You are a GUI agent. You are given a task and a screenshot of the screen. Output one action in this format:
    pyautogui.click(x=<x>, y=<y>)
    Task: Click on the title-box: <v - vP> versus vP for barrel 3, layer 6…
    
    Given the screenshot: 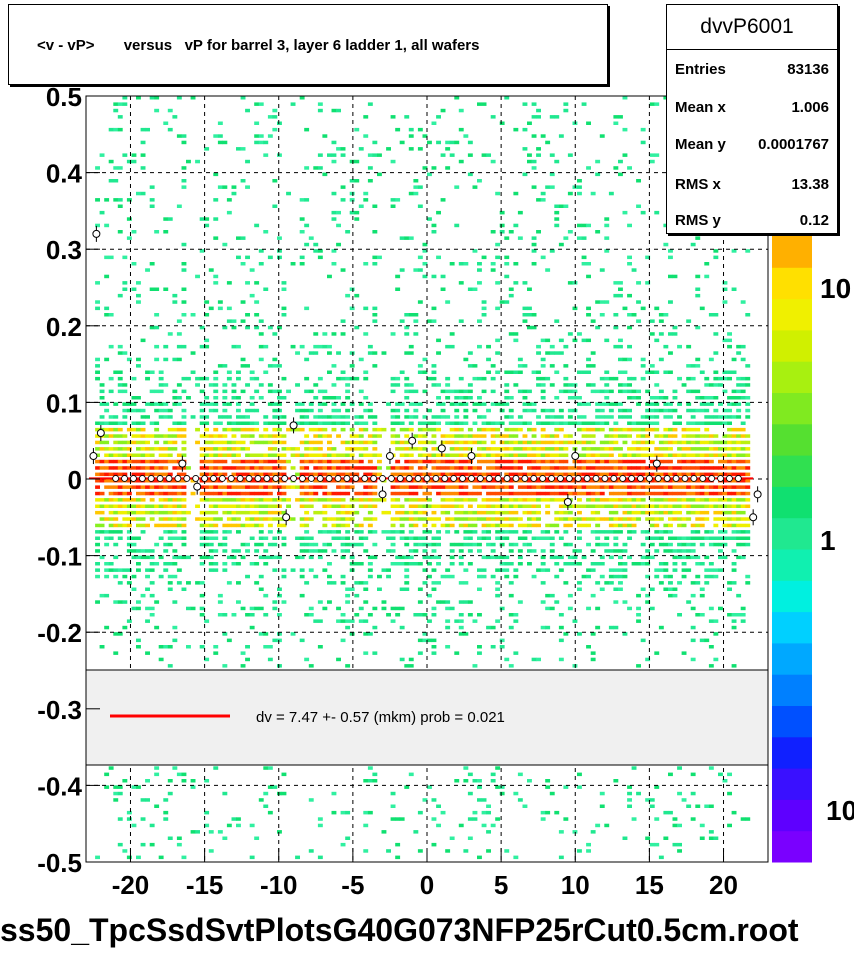 What is the action you would take?
    pyautogui.click(x=308, y=44)
    